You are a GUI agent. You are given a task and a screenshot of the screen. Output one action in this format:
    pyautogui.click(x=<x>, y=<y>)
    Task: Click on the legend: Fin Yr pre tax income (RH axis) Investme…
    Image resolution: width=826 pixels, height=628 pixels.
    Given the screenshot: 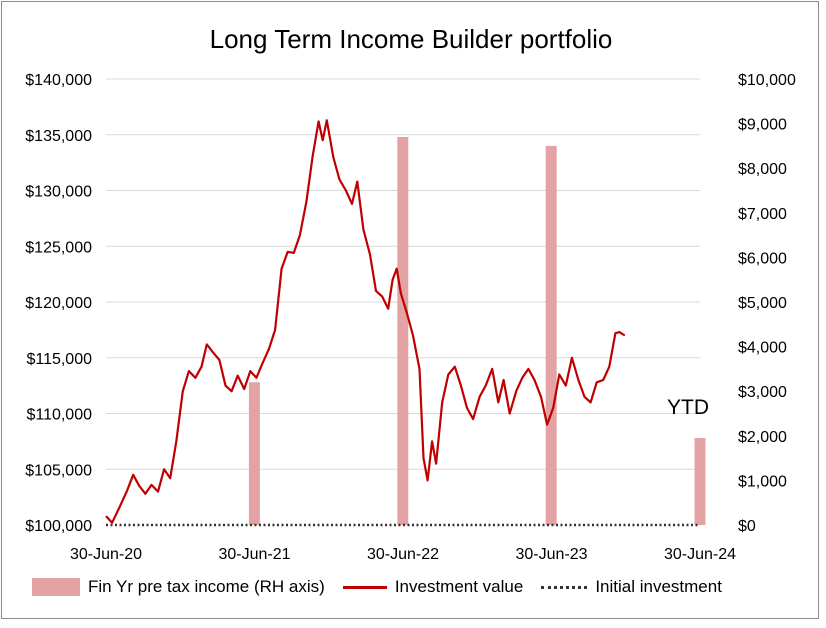 What is the action you would take?
    pyautogui.click(x=386, y=587)
    